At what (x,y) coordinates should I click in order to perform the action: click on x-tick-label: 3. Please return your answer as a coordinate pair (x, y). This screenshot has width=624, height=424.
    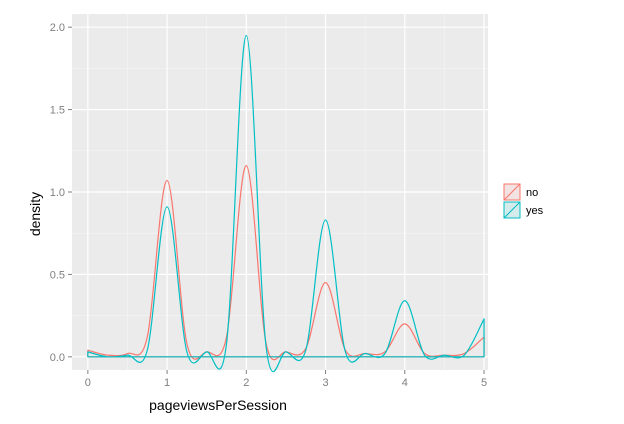
    Looking at the image, I should click on (325, 383).